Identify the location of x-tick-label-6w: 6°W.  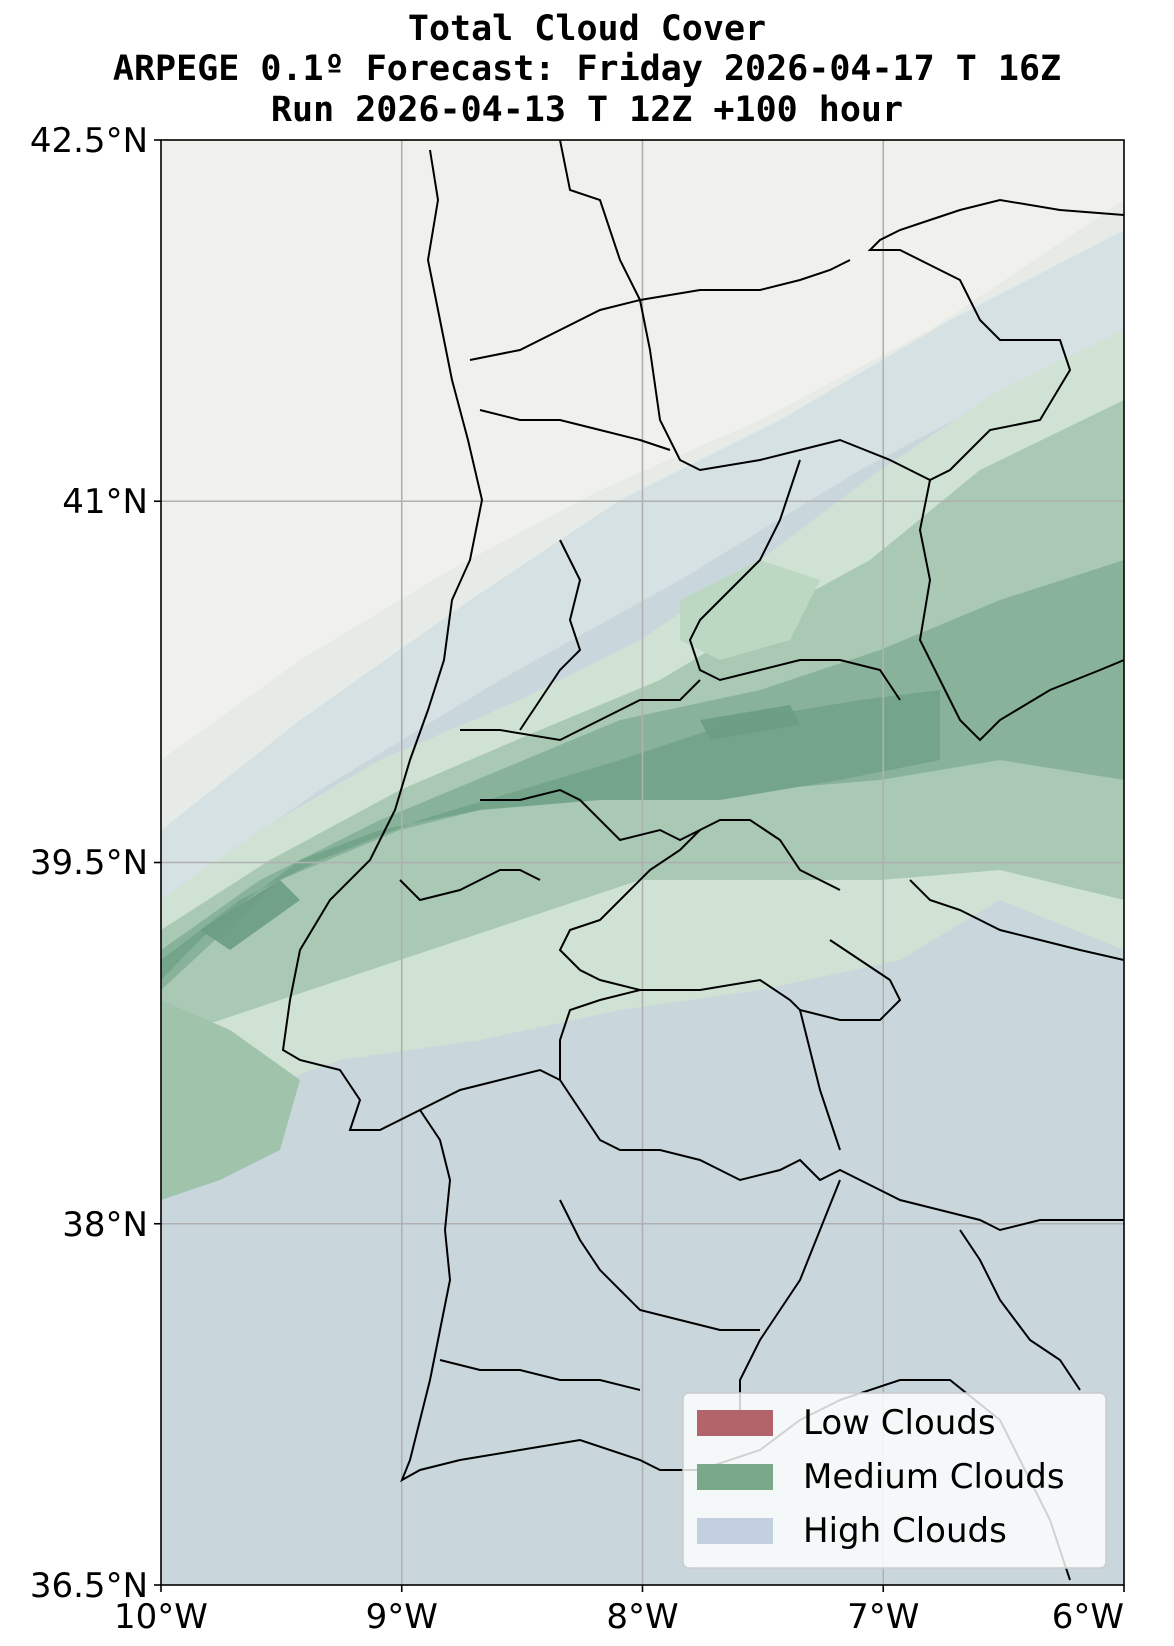
(1088, 1617).